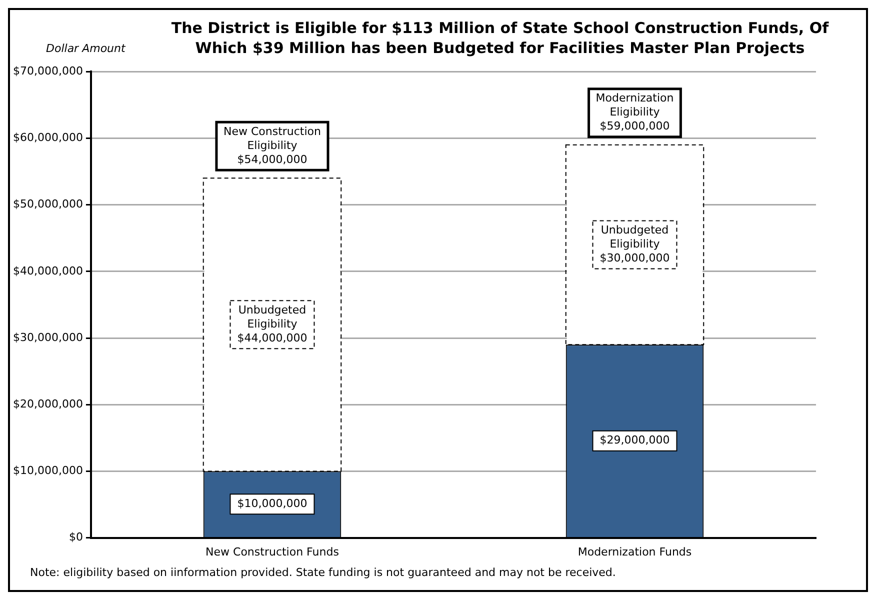  What do you see at coordinates (47, 71) in the screenshot?
I see `y-tick-label: $70,000,000` at bounding box center [47, 71].